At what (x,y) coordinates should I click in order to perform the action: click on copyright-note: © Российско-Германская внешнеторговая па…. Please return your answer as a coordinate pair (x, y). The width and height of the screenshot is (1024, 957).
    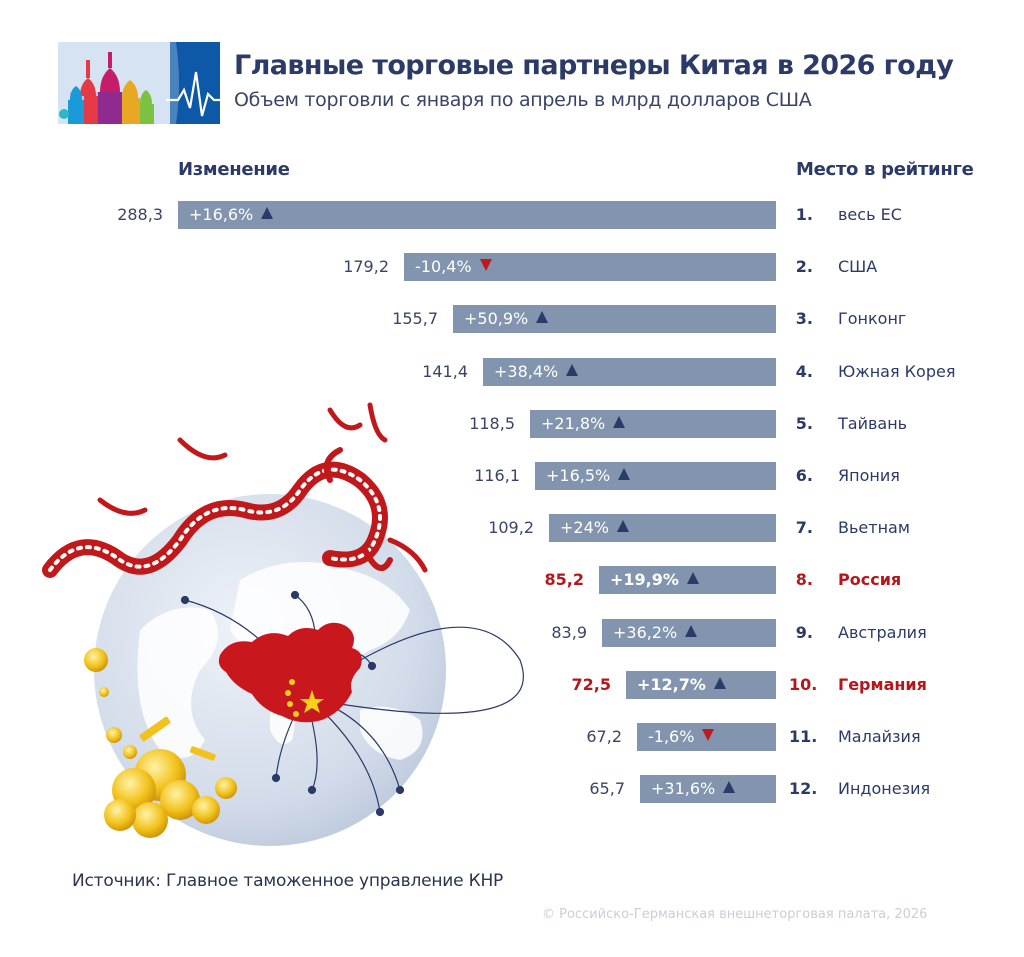
    Looking at the image, I should click on (735, 914).